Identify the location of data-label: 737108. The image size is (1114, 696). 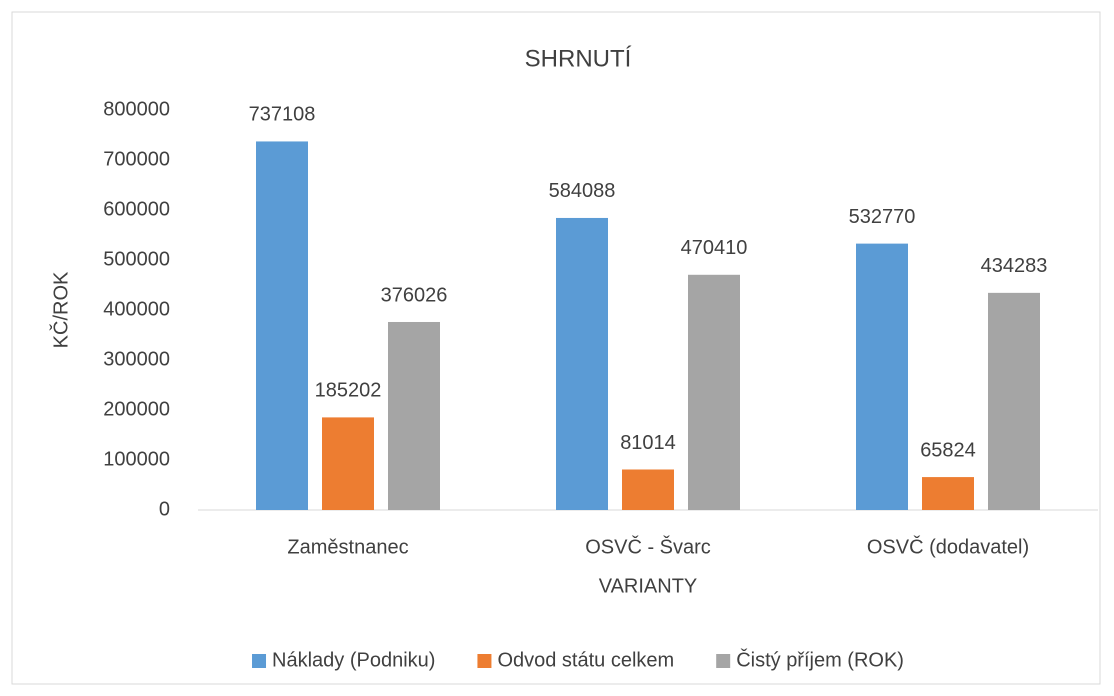
(282, 115).